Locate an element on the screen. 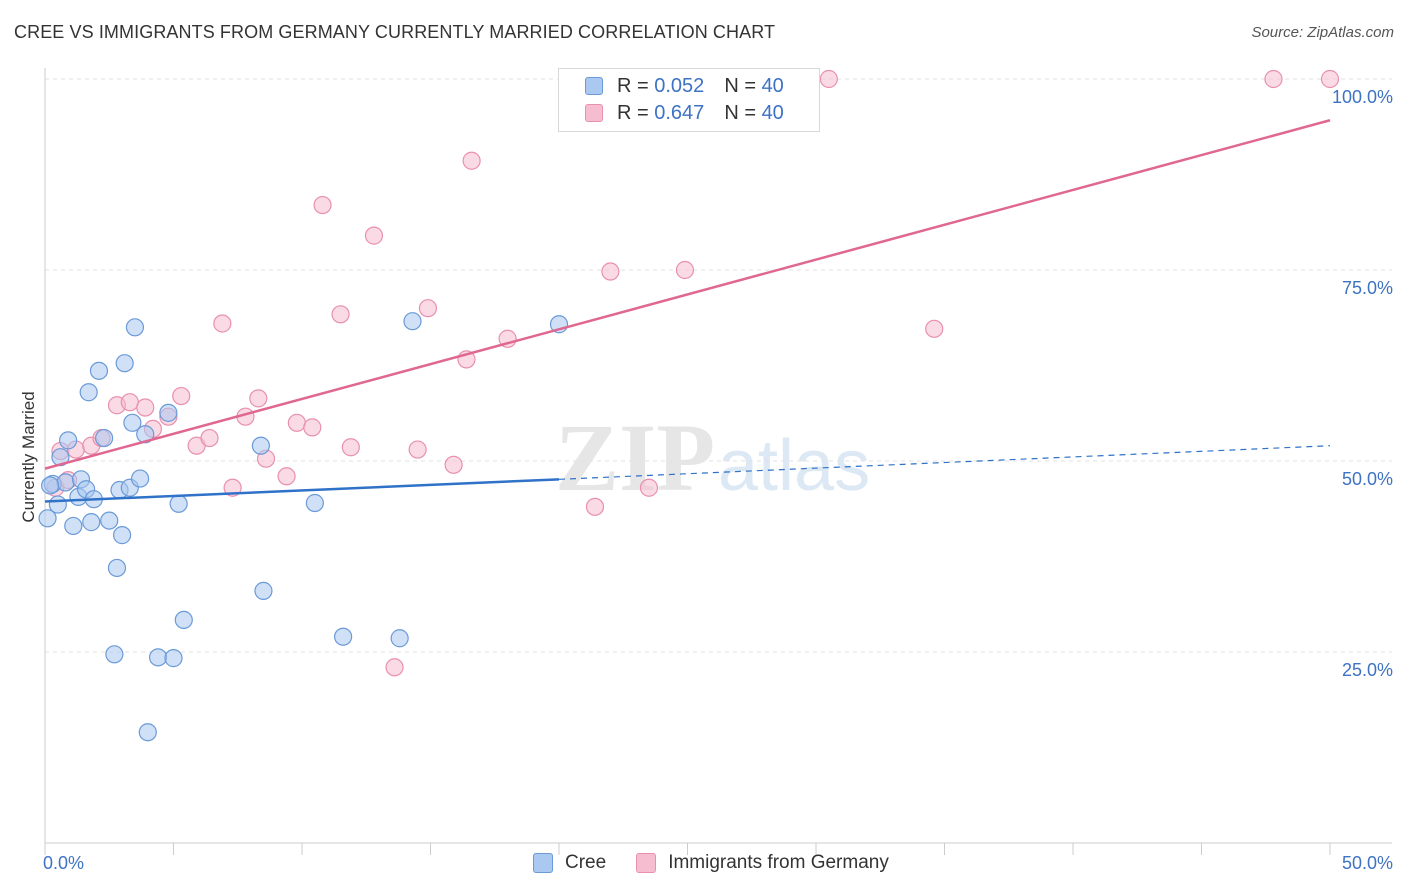 This screenshot has width=1406, height=892. trend-line-cree-extension is located at coordinates (944, 462).